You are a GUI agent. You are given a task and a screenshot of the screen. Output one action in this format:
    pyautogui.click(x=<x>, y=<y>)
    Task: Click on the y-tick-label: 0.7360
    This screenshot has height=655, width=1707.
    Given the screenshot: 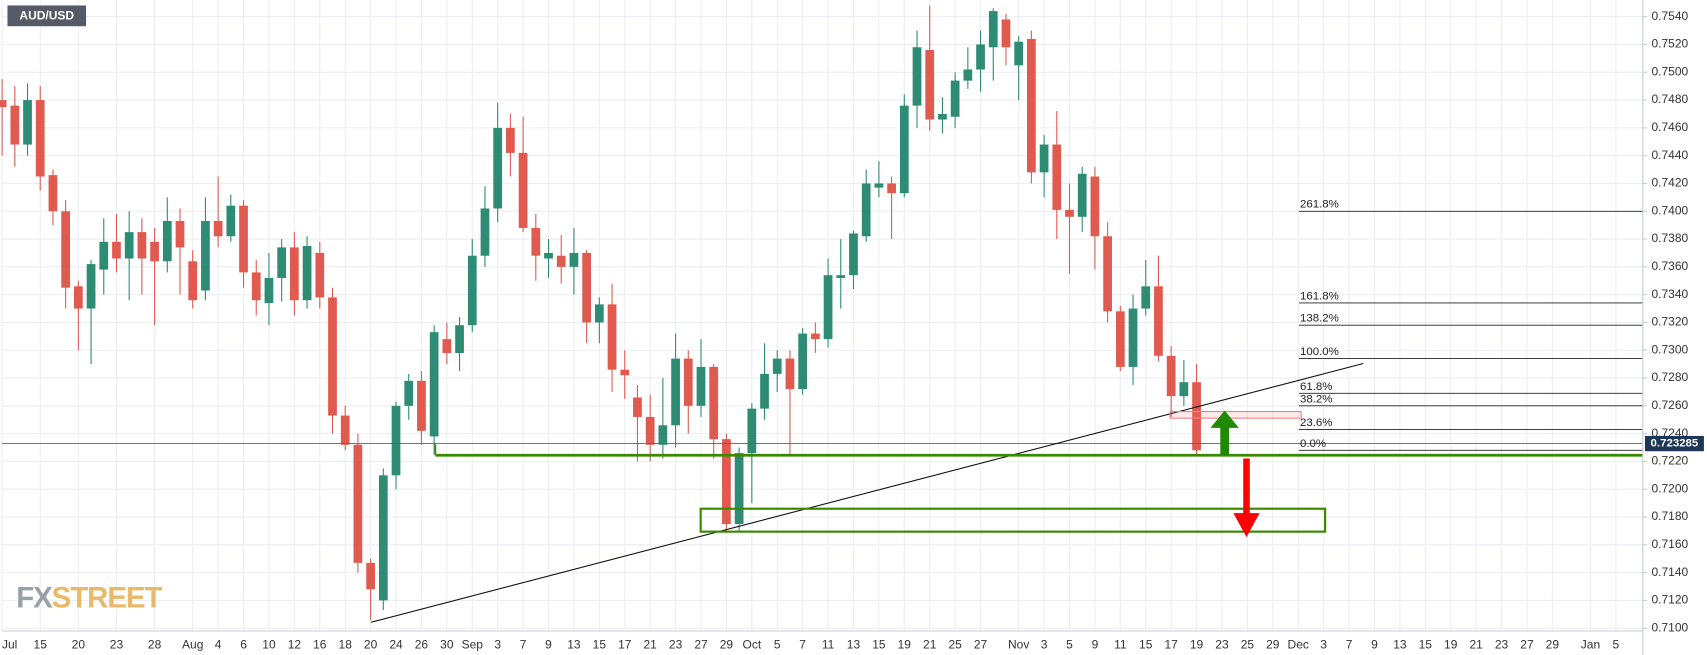 What is the action you would take?
    pyautogui.click(x=1670, y=266)
    